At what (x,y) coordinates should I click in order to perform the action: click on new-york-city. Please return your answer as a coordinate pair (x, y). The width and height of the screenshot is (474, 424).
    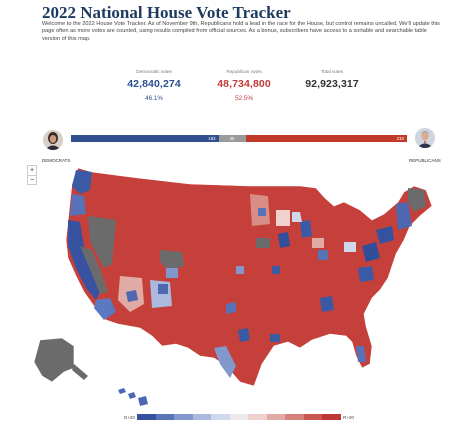
    Looking at the image, I should click on (385, 235).